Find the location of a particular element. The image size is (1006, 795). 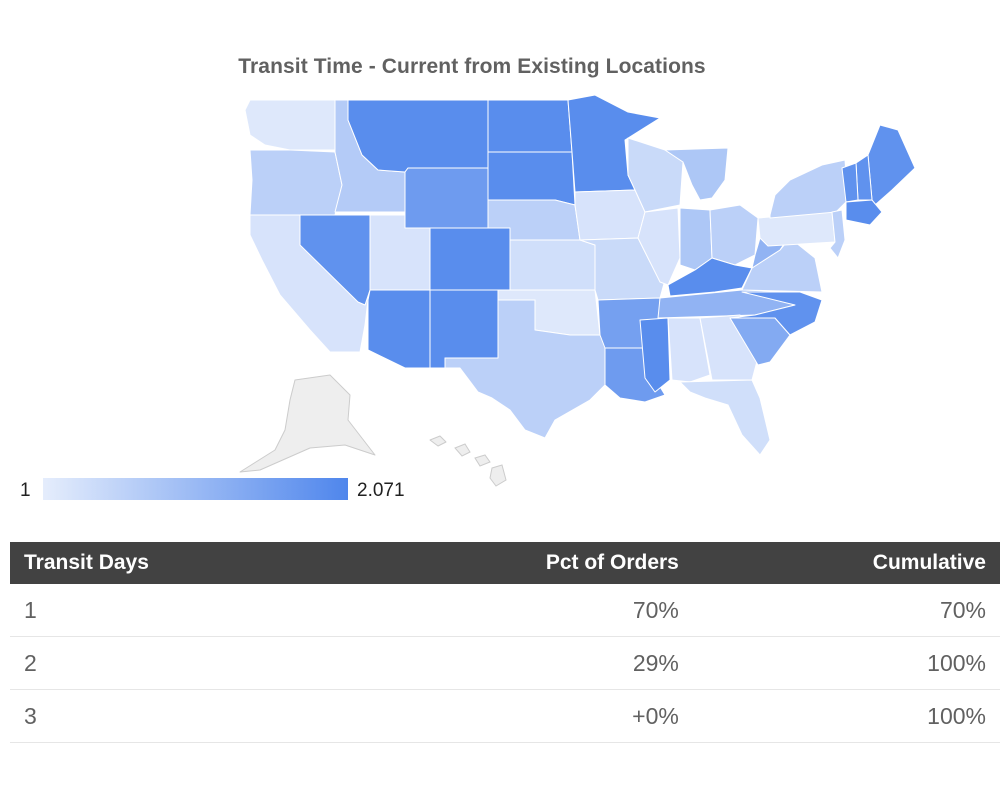

legend-gradient-bar is located at coordinates (195, 489).